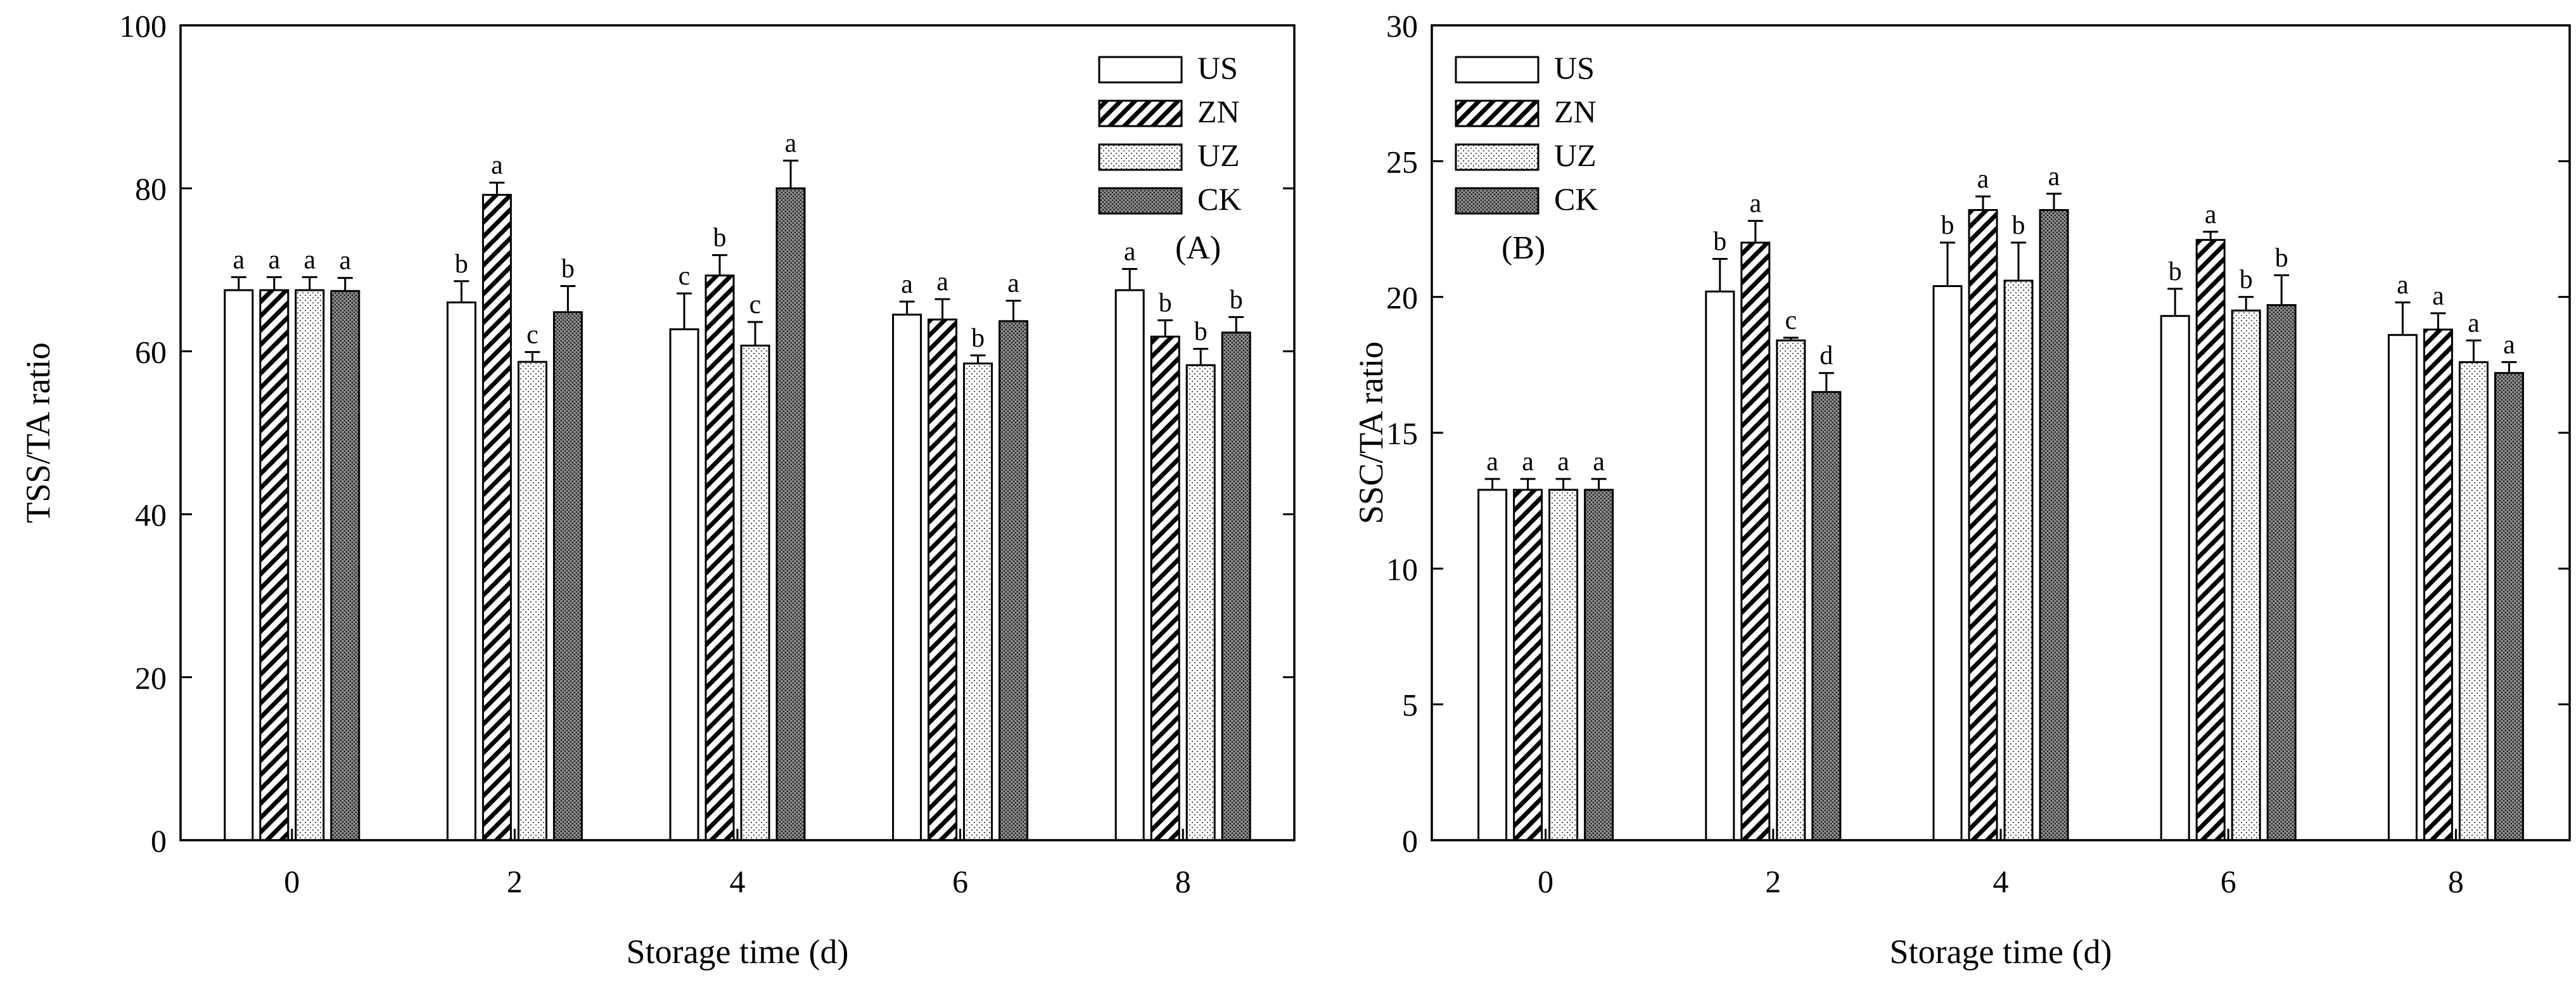 Image resolution: width=2576 pixels, height=991 pixels. What do you see at coordinates (151, 352) in the screenshot?
I see `y-tick-label: 60` at bounding box center [151, 352].